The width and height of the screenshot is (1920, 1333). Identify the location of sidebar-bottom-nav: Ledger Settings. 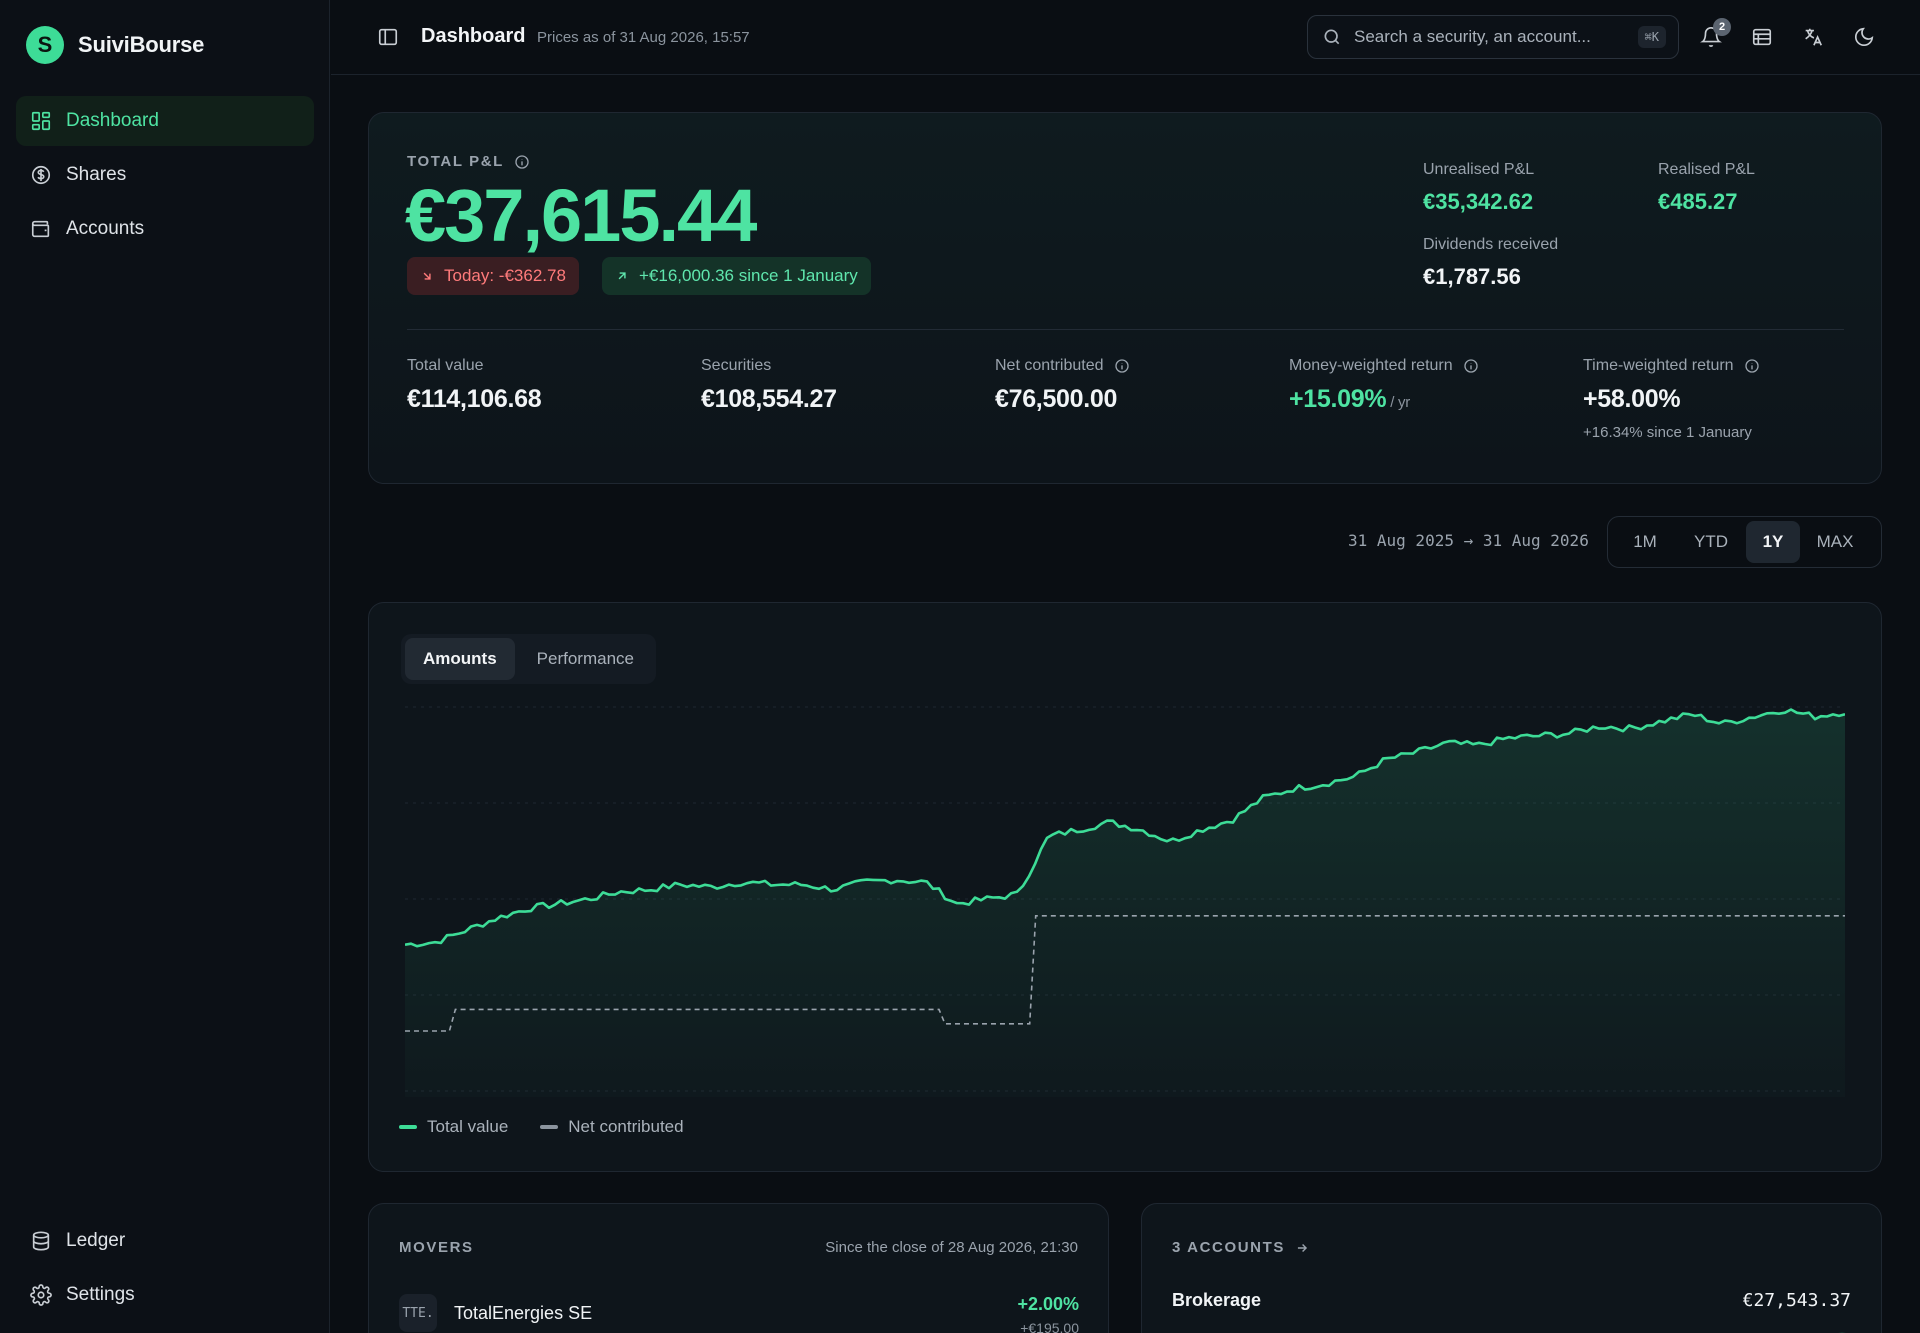
(165, 1270).